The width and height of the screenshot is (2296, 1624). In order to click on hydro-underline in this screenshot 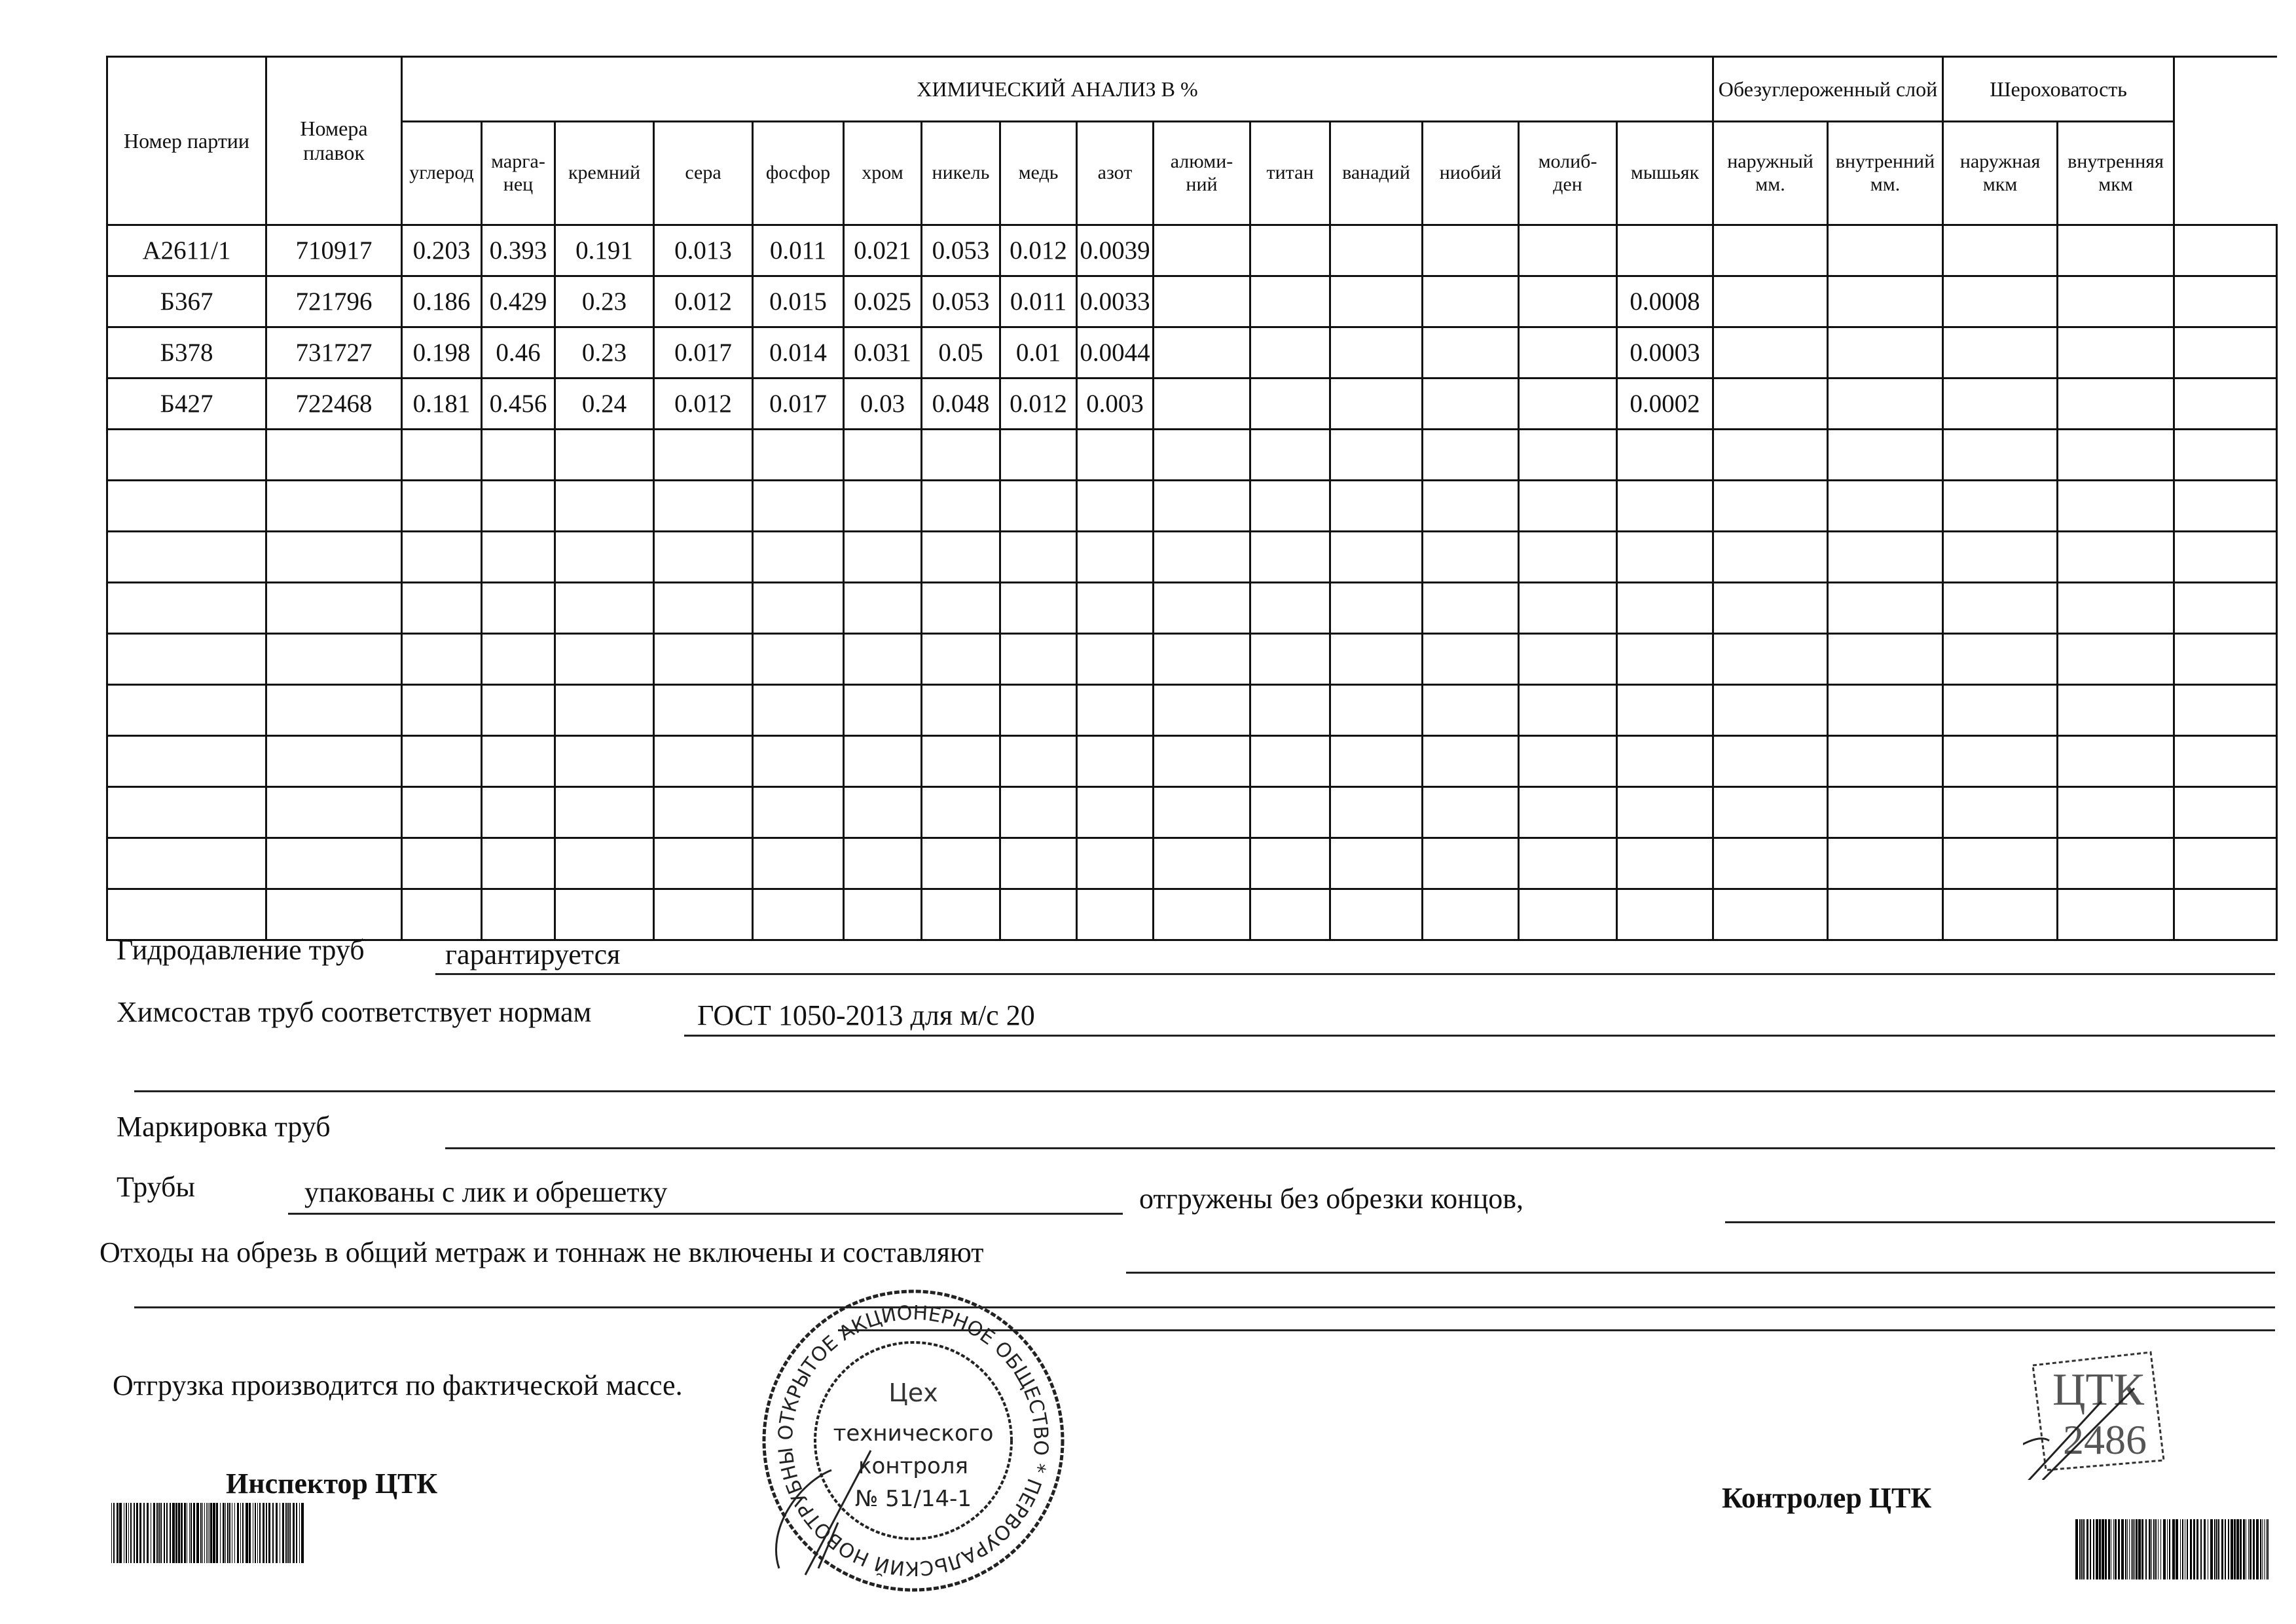, I will do `click(1355, 974)`.